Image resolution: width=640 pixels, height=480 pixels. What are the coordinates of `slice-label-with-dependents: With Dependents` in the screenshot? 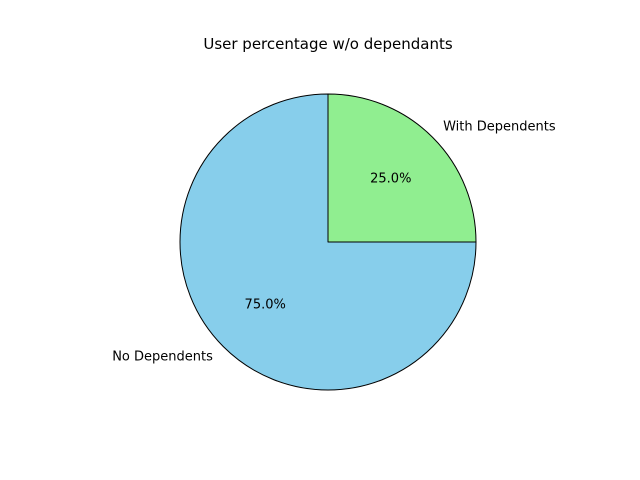 It's located at (499, 126).